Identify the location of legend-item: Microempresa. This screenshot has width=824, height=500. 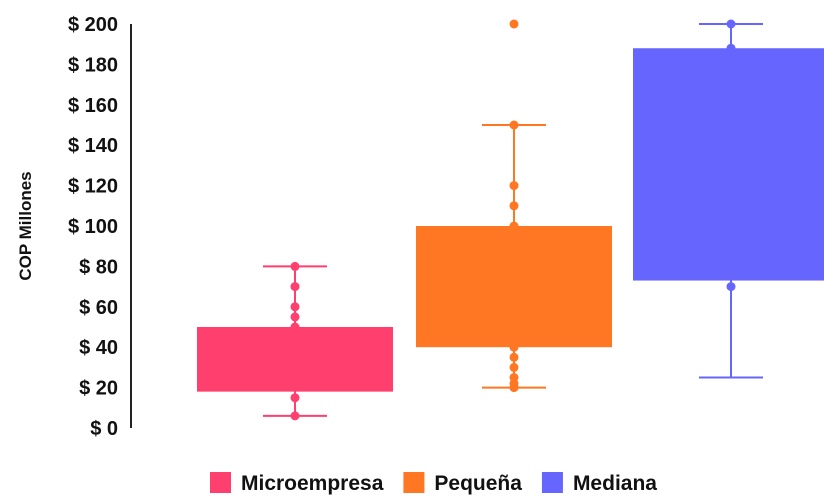
(297, 483).